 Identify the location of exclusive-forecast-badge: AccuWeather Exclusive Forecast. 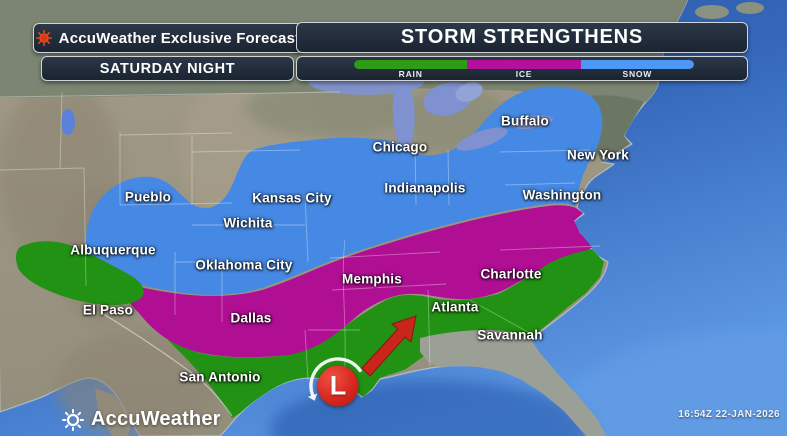
(168, 38).